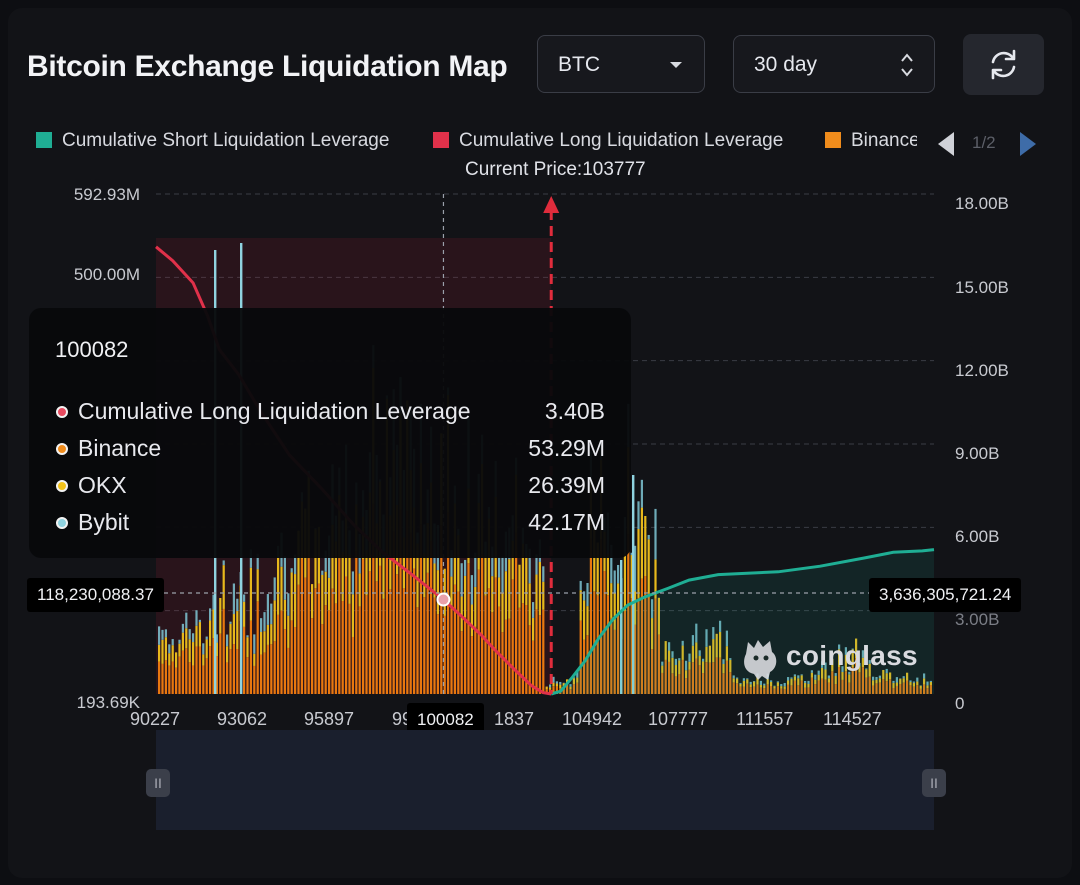 Image resolution: width=1080 pixels, height=885 pixels. I want to click on range-scroller, so click(545, 780).